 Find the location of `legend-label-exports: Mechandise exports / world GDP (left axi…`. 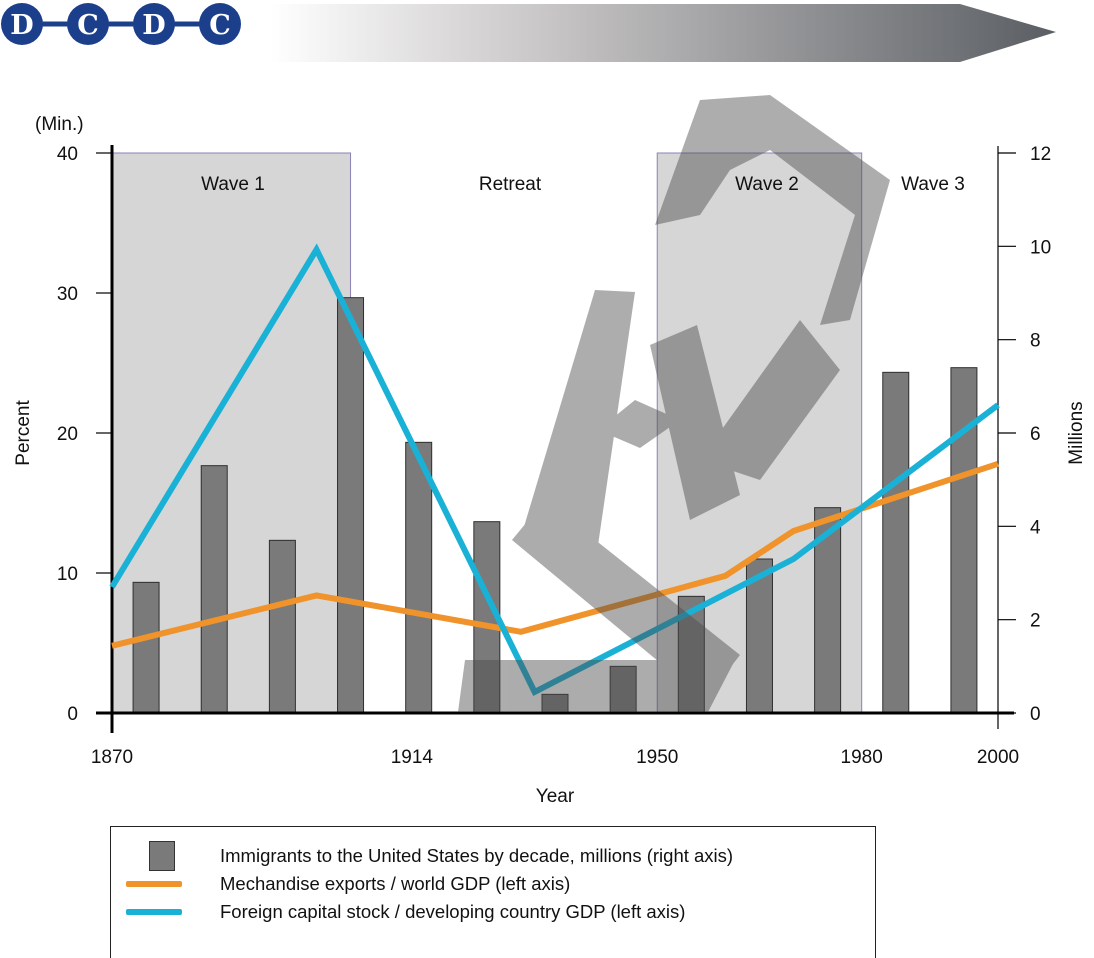

legend-label-exports: Mechandise exports / world GDP (left axi… is located at coordinates (395, 883).